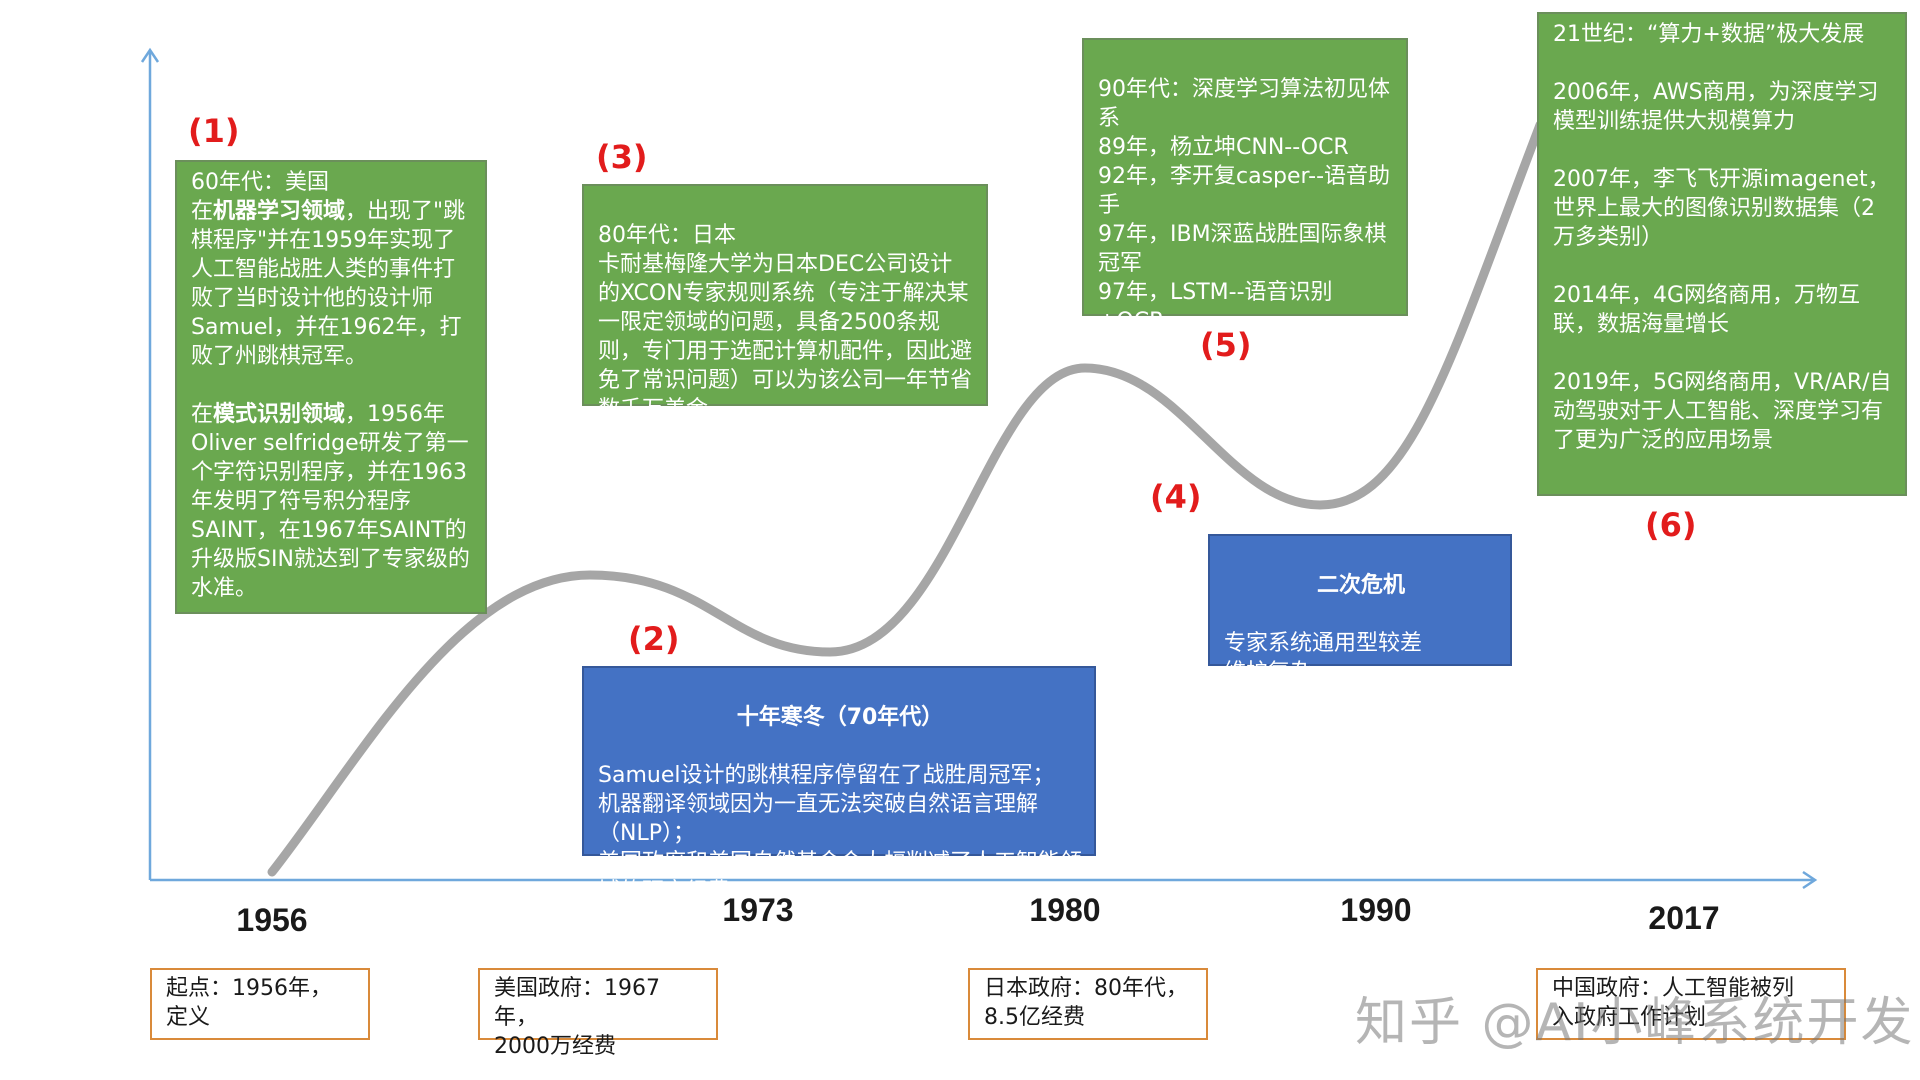 This screenshot has height=1080, width=1920. What do you see at coordinates (1376, 910) in the screenshot?
I see `year-1990: 1990` at bounding box center [1376, 910].